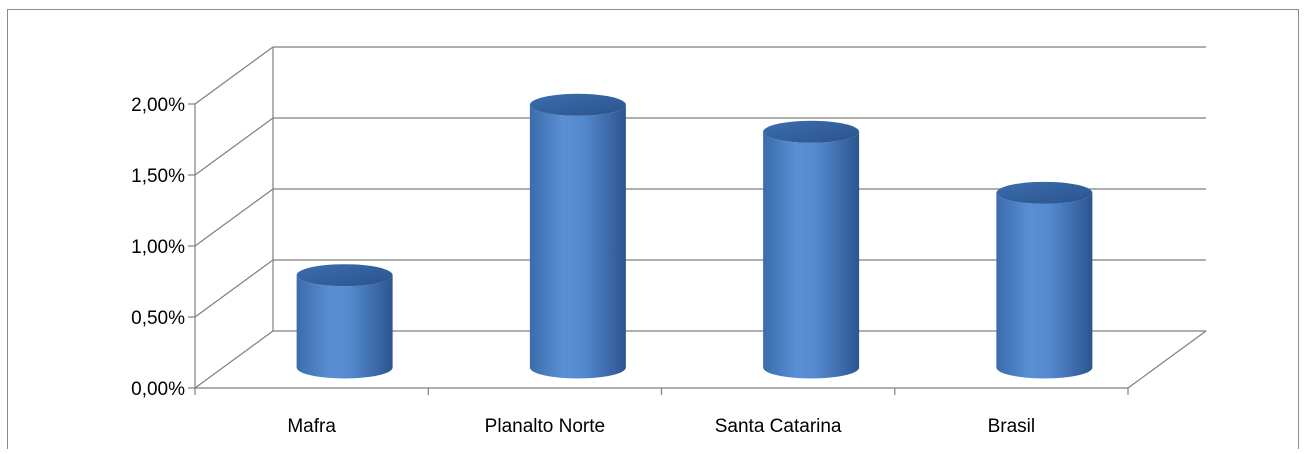 The image size is (1306, 454). I want to click on y-tick-label: 1,50%, so click(158, 176).